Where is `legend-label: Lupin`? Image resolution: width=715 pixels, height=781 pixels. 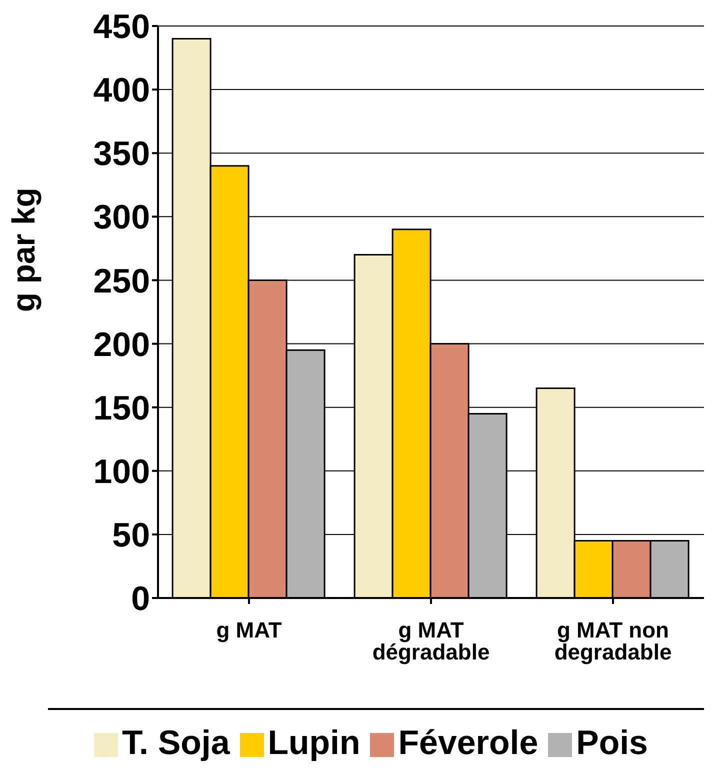 legend-label: Lupin is located at coordinates (314, 743).